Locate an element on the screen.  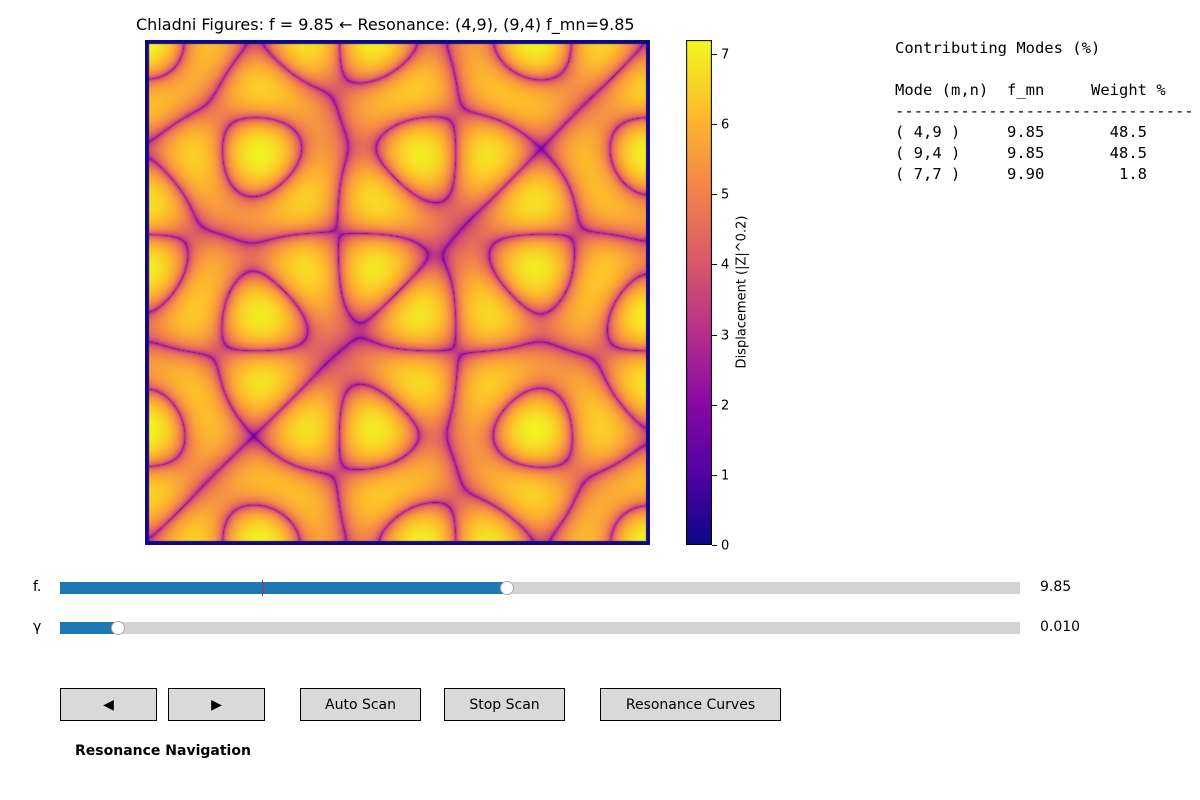
gamma-value: 0.010 is located at coordinates (1060, 627).